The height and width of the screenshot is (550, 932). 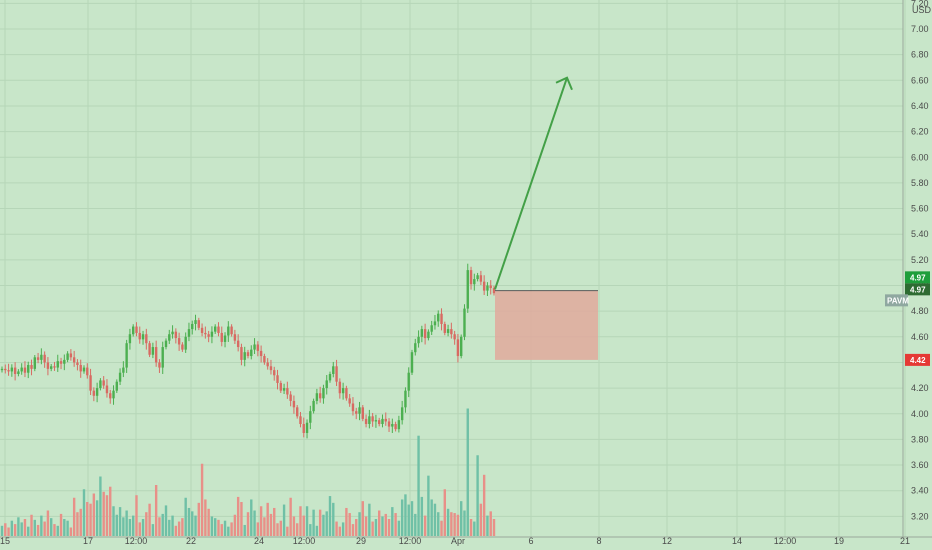 What do you see at coordinates (920, 337) in the screenshot?
I see `y-tick-label: 4.60` at bounding box center [920, 337].